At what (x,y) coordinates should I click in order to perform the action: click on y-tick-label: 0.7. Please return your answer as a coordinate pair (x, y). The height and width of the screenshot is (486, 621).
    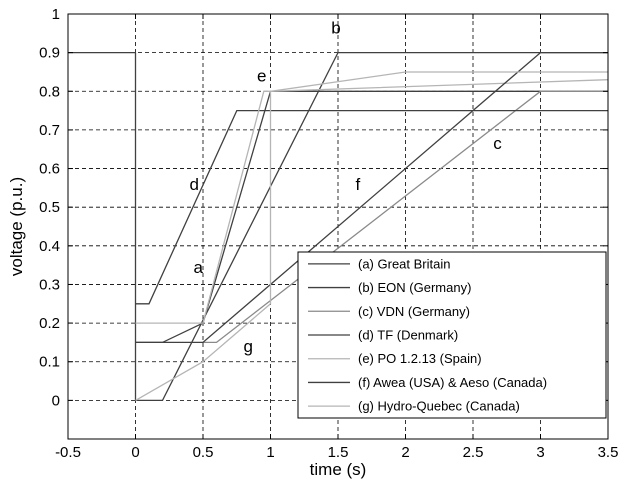
    Looking at the image, I should click on (49, 130).